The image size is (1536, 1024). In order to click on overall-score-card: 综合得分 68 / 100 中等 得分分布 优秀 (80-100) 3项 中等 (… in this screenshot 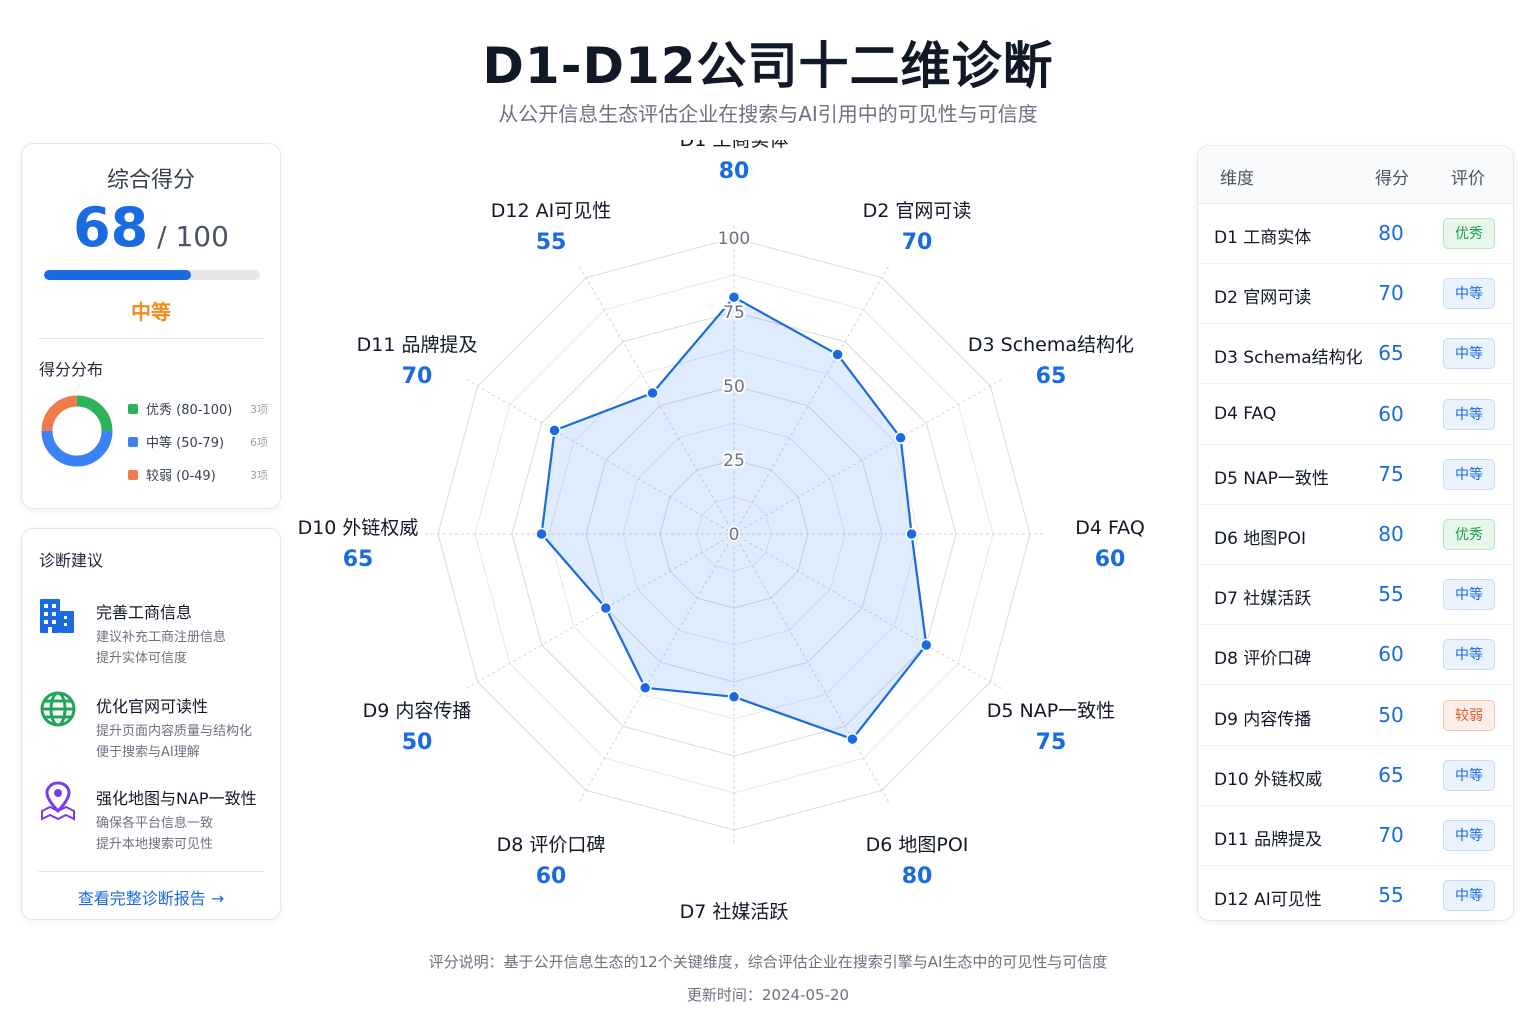, I will do `click(151, 326)`.